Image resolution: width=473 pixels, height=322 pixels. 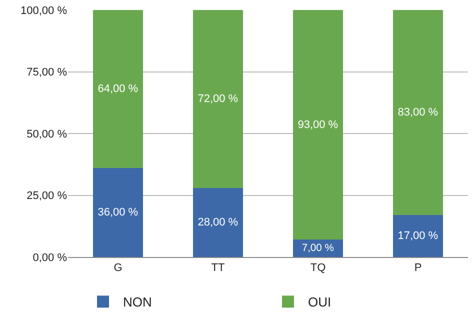 I want to click on data-label: 83,00 %, so click(x=418, y=112).